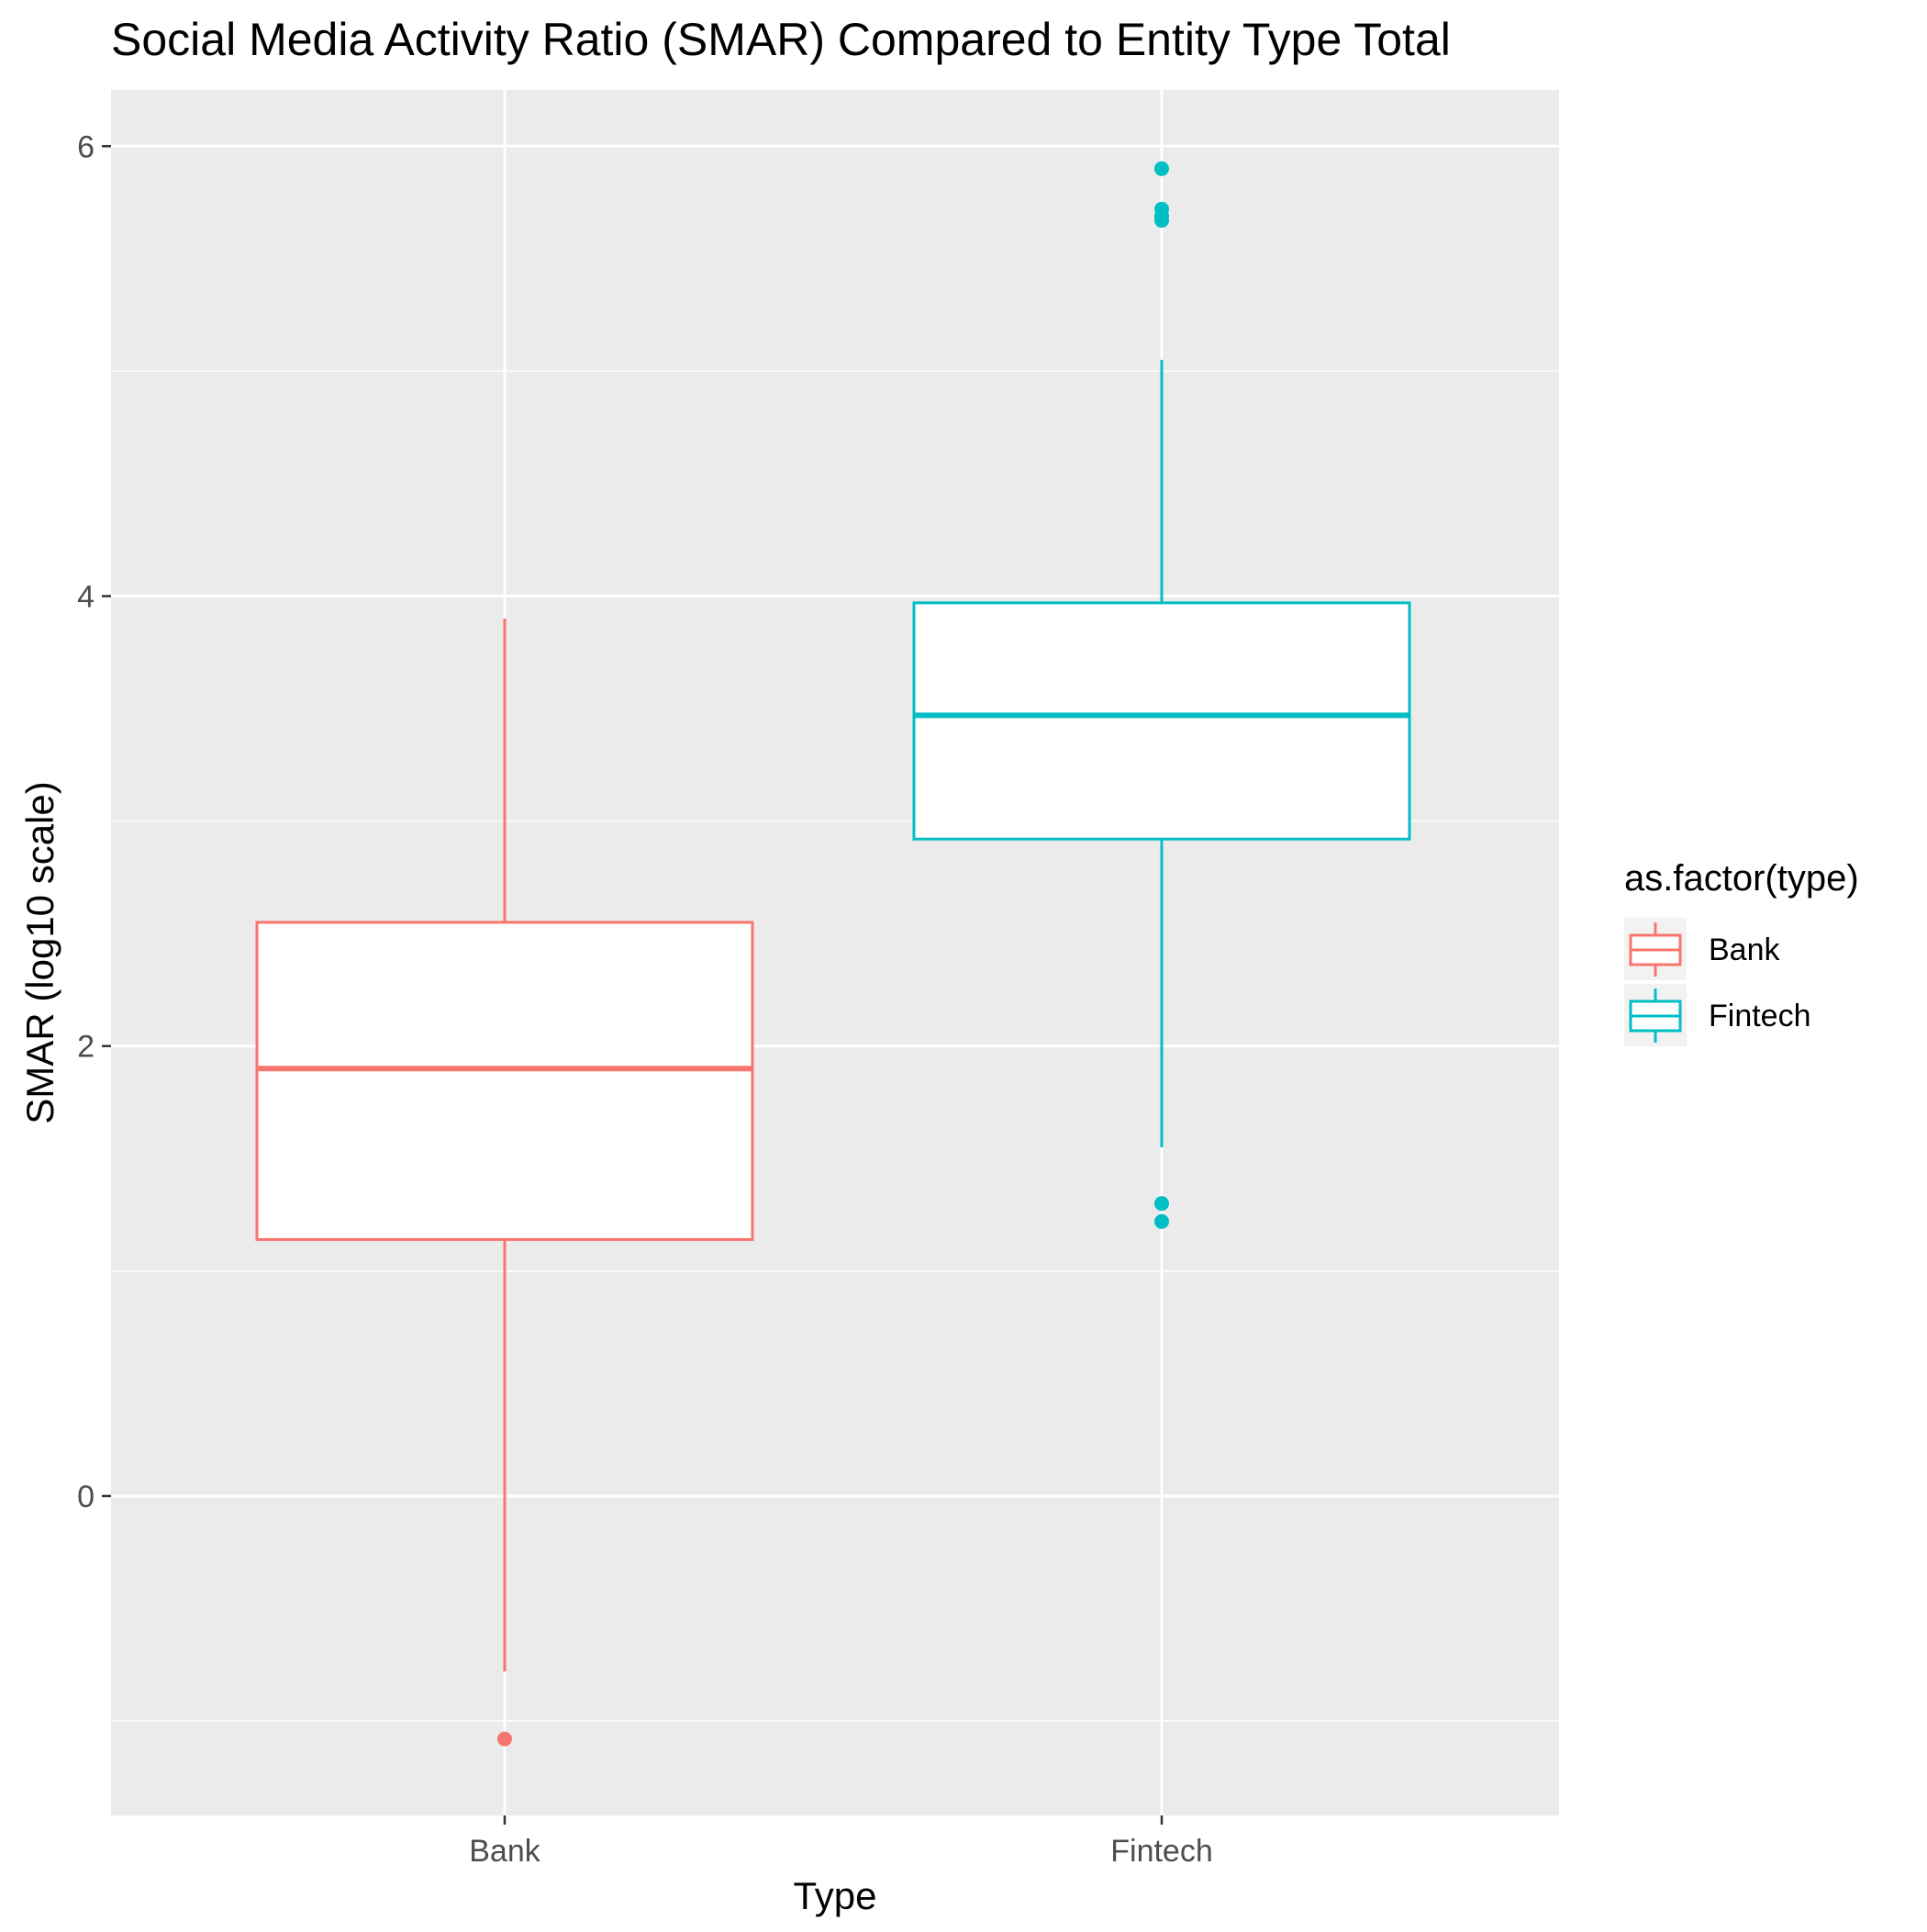  What do you see at coordinates (39, 952) in the screenshot?
I see `y-axis-title: SMAR (log10 scale)` at bounding box center [39, 952].